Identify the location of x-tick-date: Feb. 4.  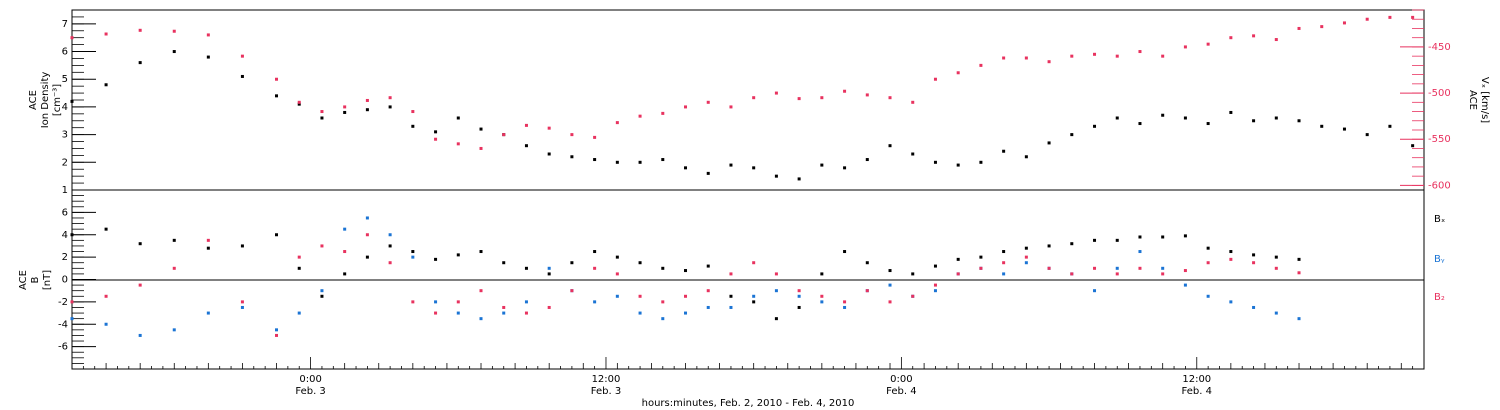
(1197, 391).